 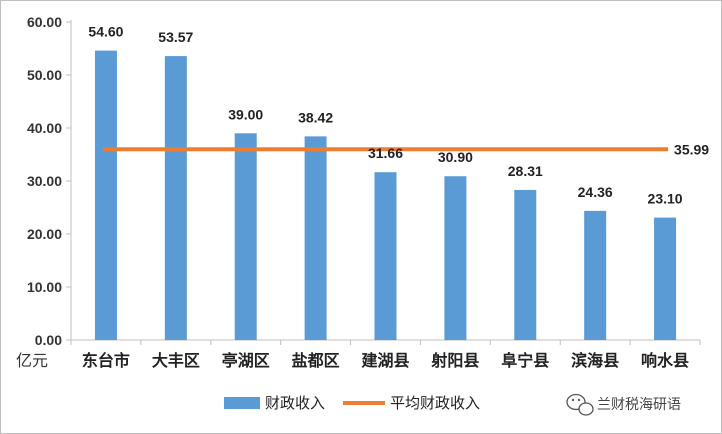 What do you see at coordinates (665, 199) in the screenshot?
I see `bar-data-label: 23.10` at bounding box center [665, 199].